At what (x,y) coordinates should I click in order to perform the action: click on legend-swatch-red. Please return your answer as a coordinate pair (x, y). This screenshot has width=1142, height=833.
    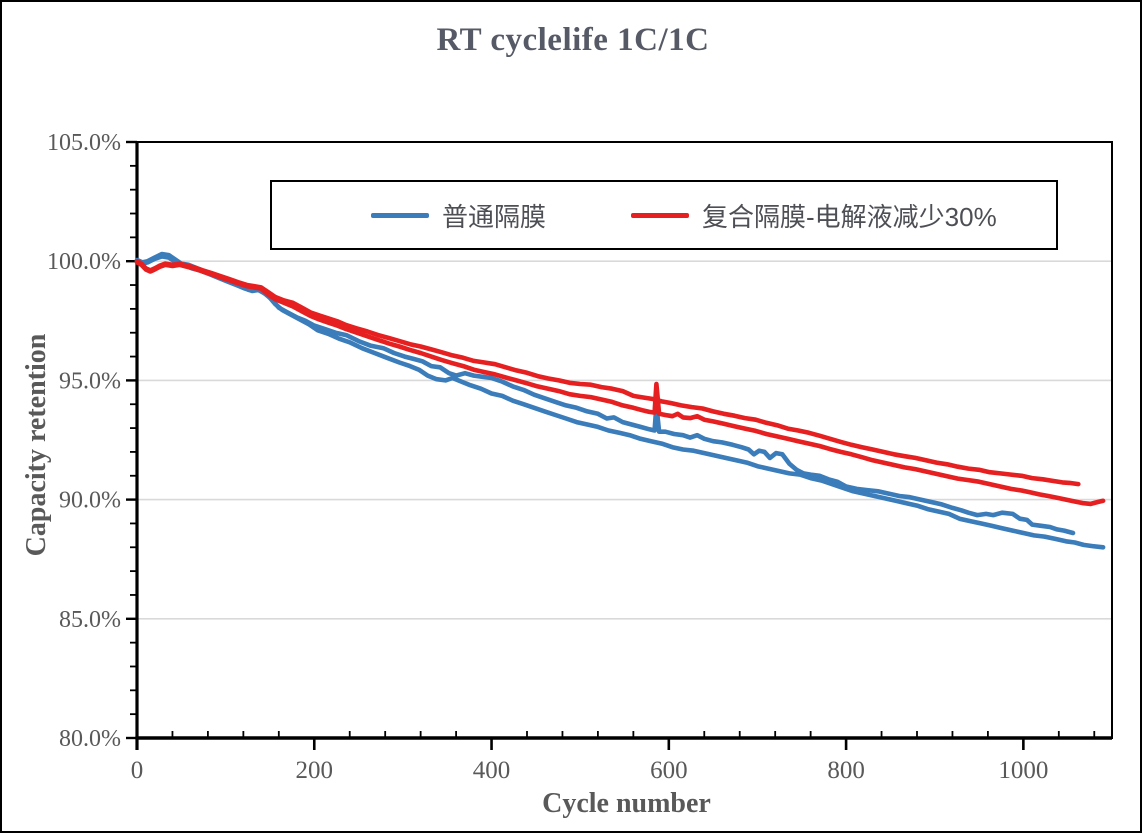
    Looking at the image, I should click on (660, 215).